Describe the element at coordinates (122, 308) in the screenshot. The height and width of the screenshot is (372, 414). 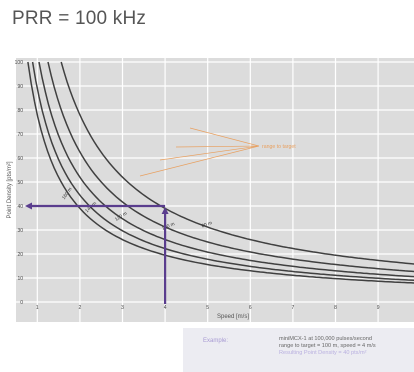
I see `x-tick-label: 3` at that location.